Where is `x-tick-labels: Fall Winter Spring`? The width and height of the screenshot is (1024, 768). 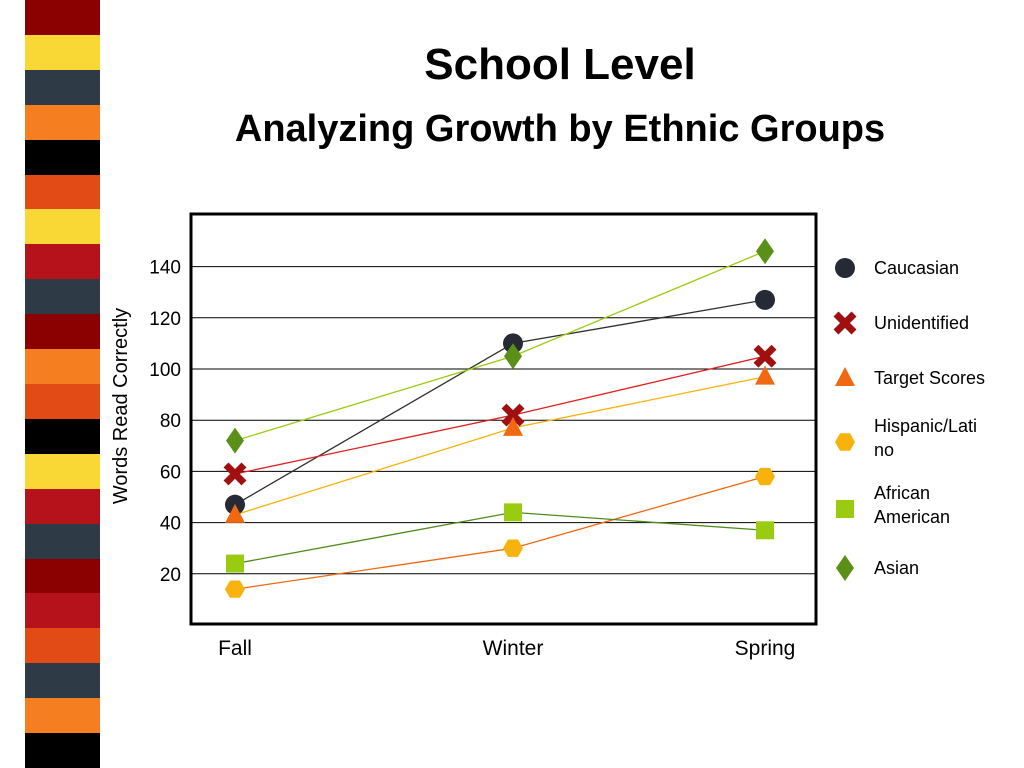 x-tick-labels: Fall Winter Spring is located at coordinates (506, 648).